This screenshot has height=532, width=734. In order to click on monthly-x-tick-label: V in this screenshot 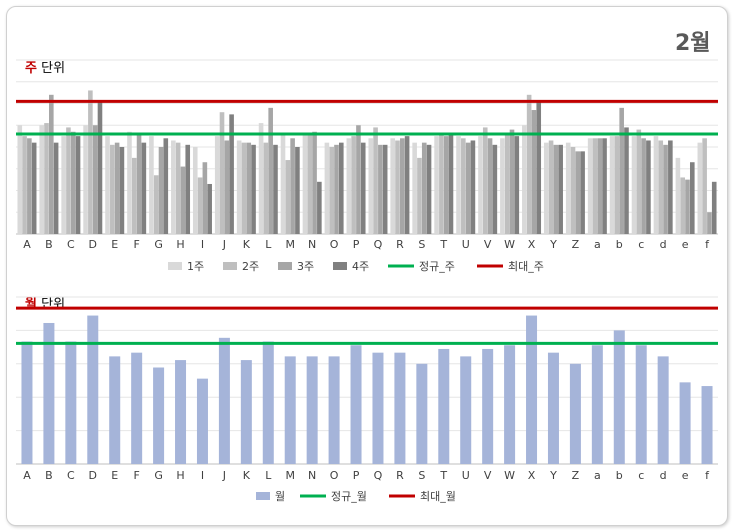, I will do `click(488, 475)`.